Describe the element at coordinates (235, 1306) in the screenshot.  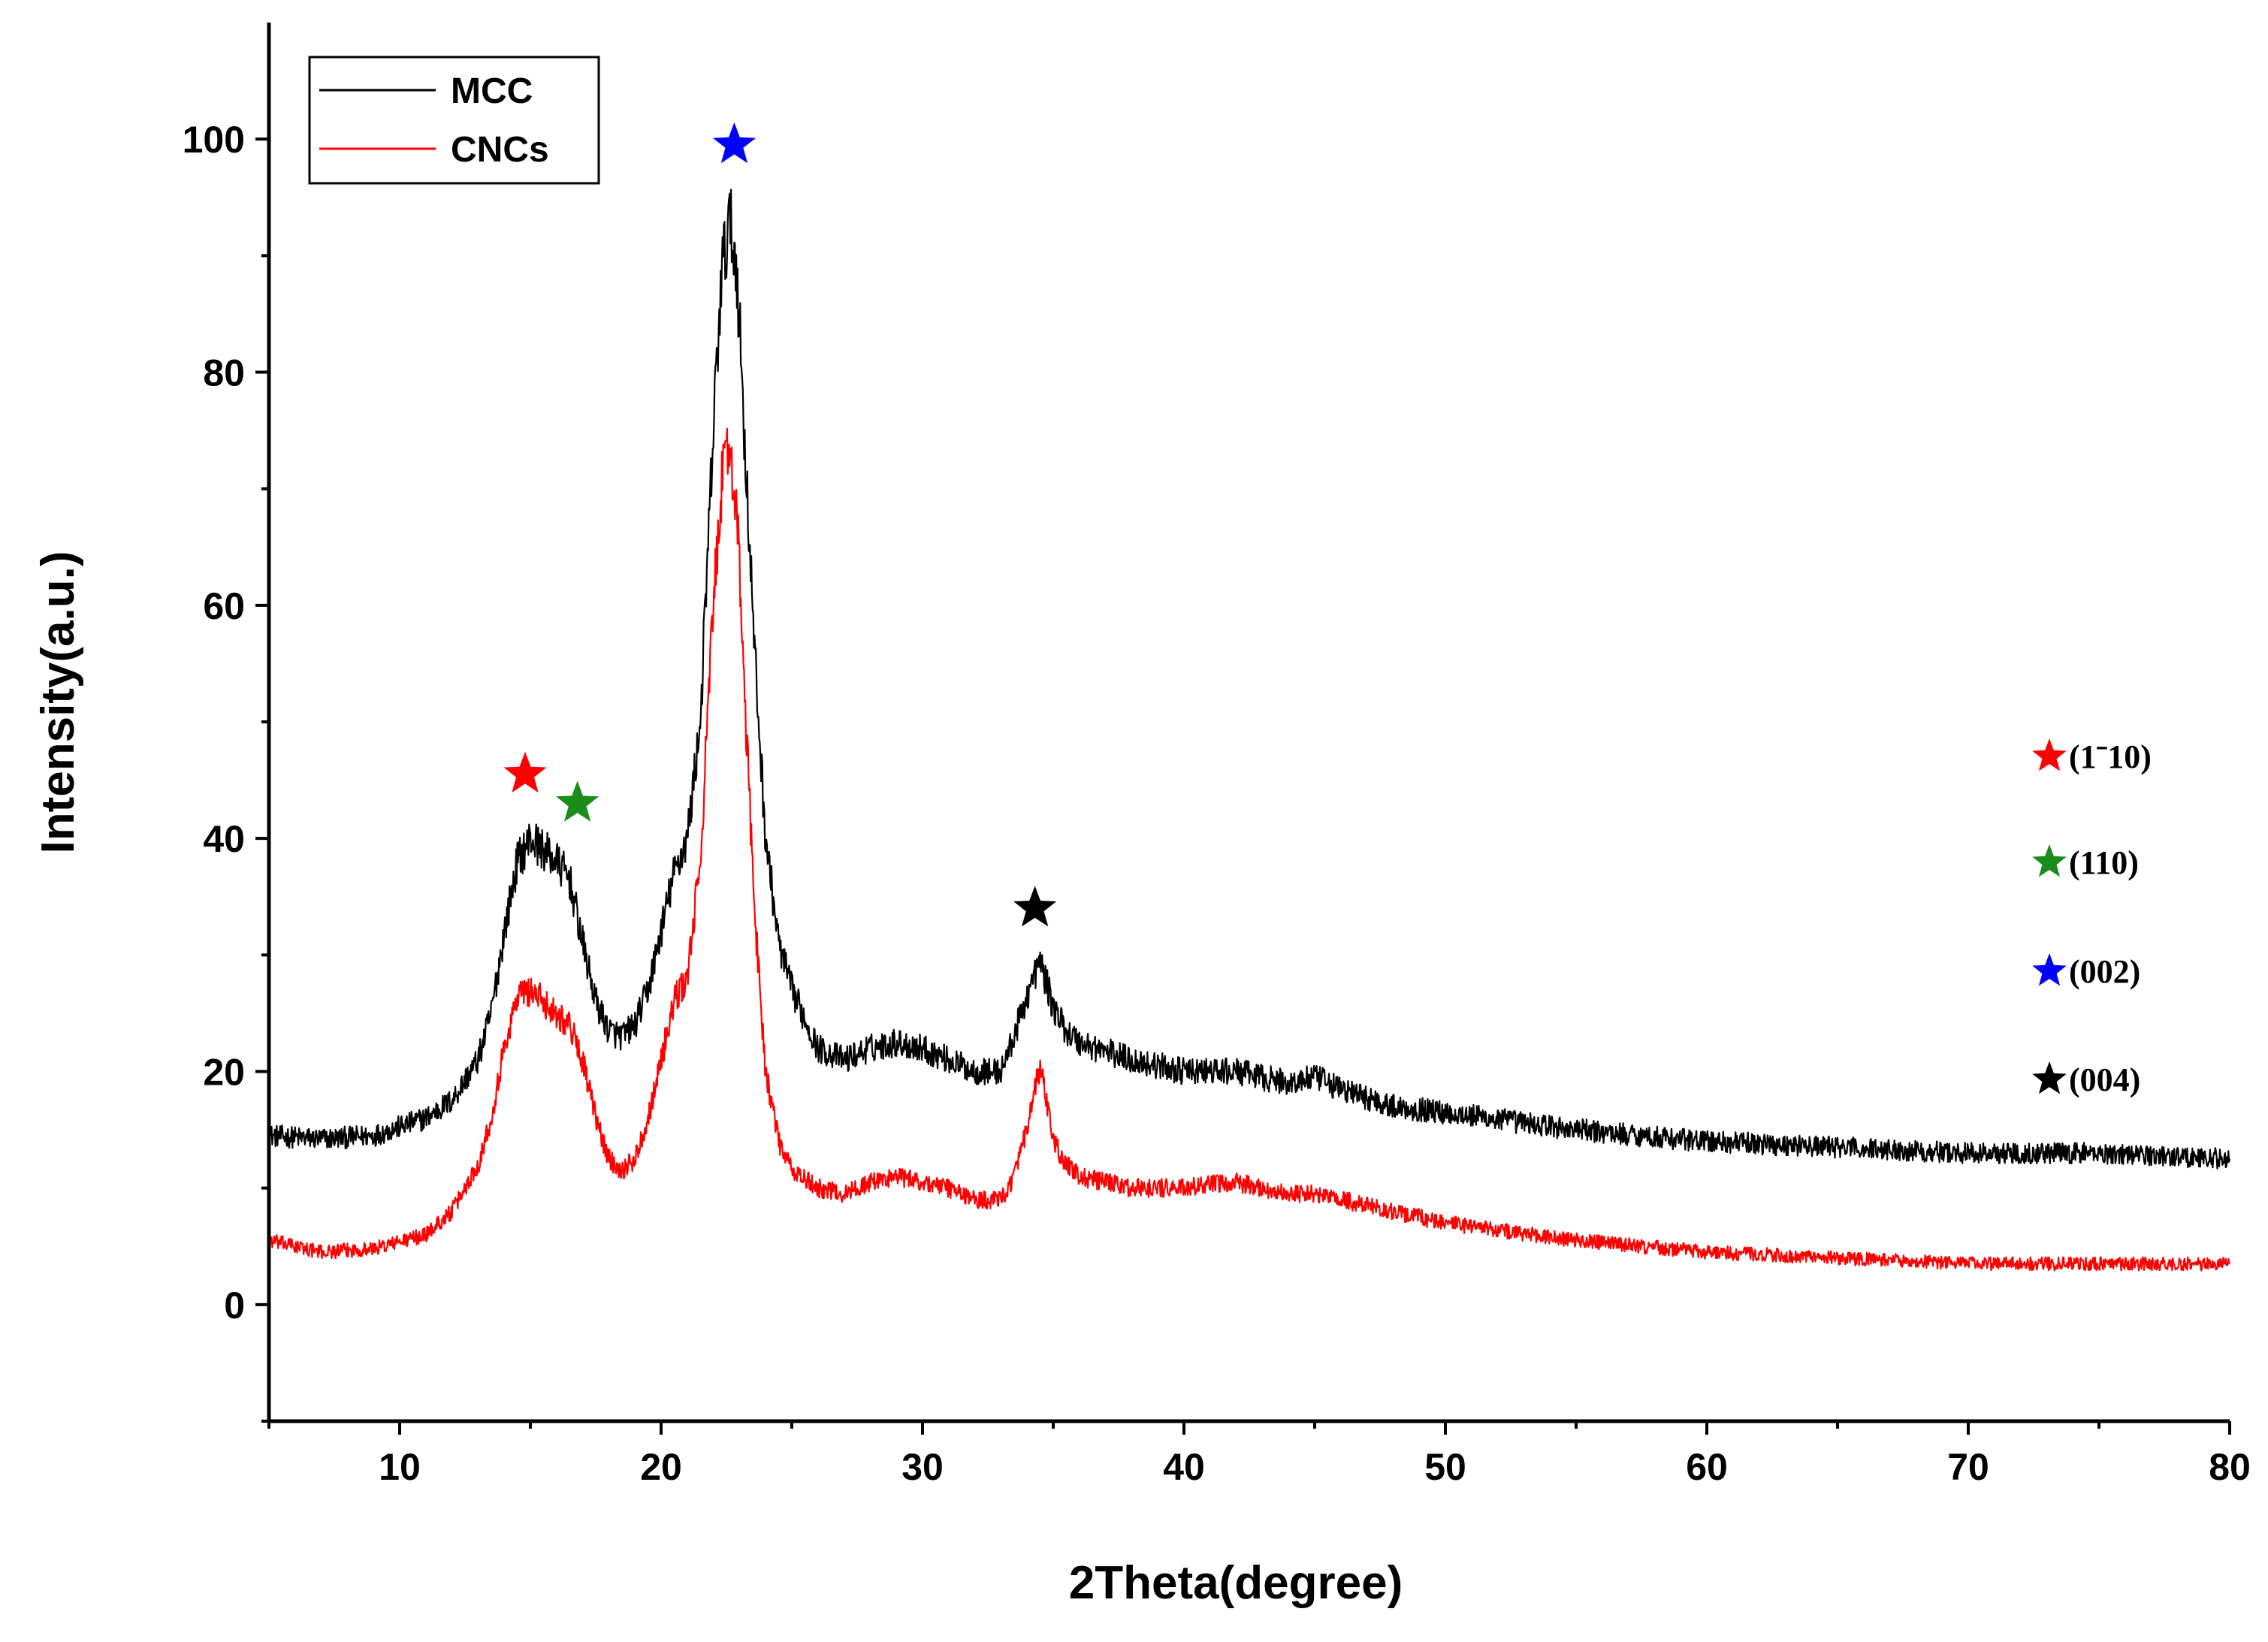
I see `y-tick-label: 0` at that location.